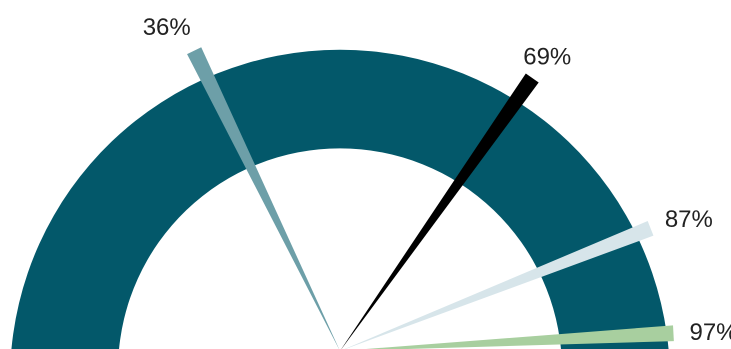  What do you see at coordinates (167, 27) in the screenshot?
I see `marker-label-36: 36%` at bounding box center [167, 27].